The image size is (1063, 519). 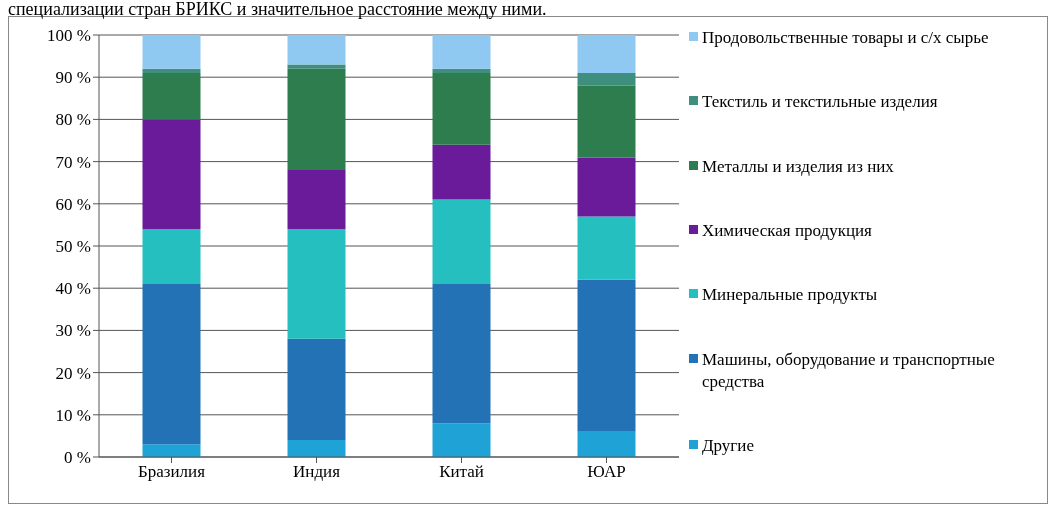 I want to click on legend-label: Химическая продукция, so click(x=787, y=231).